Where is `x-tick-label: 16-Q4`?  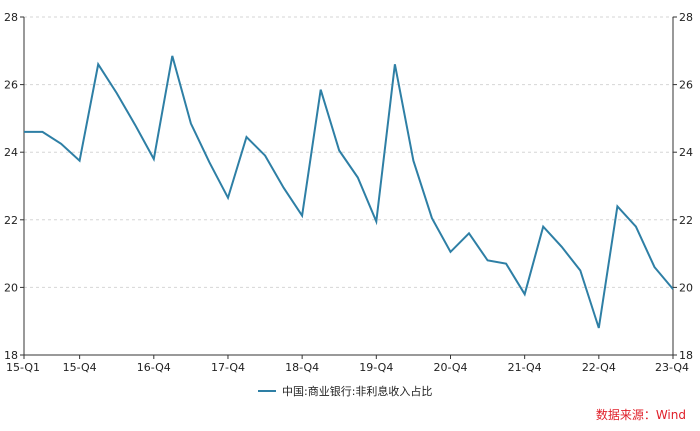
x-tick-label: 16-Q4 is located at coordinates (154, 367).